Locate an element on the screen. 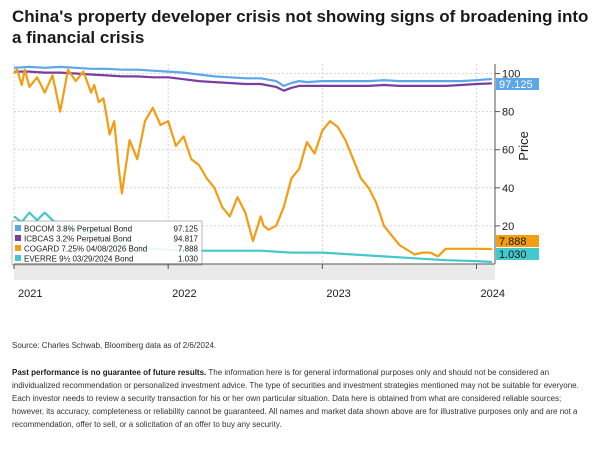 The width and height of the screenshot is (601, 455). x-tick-label: 2023 is located at coordinates (338, 294).